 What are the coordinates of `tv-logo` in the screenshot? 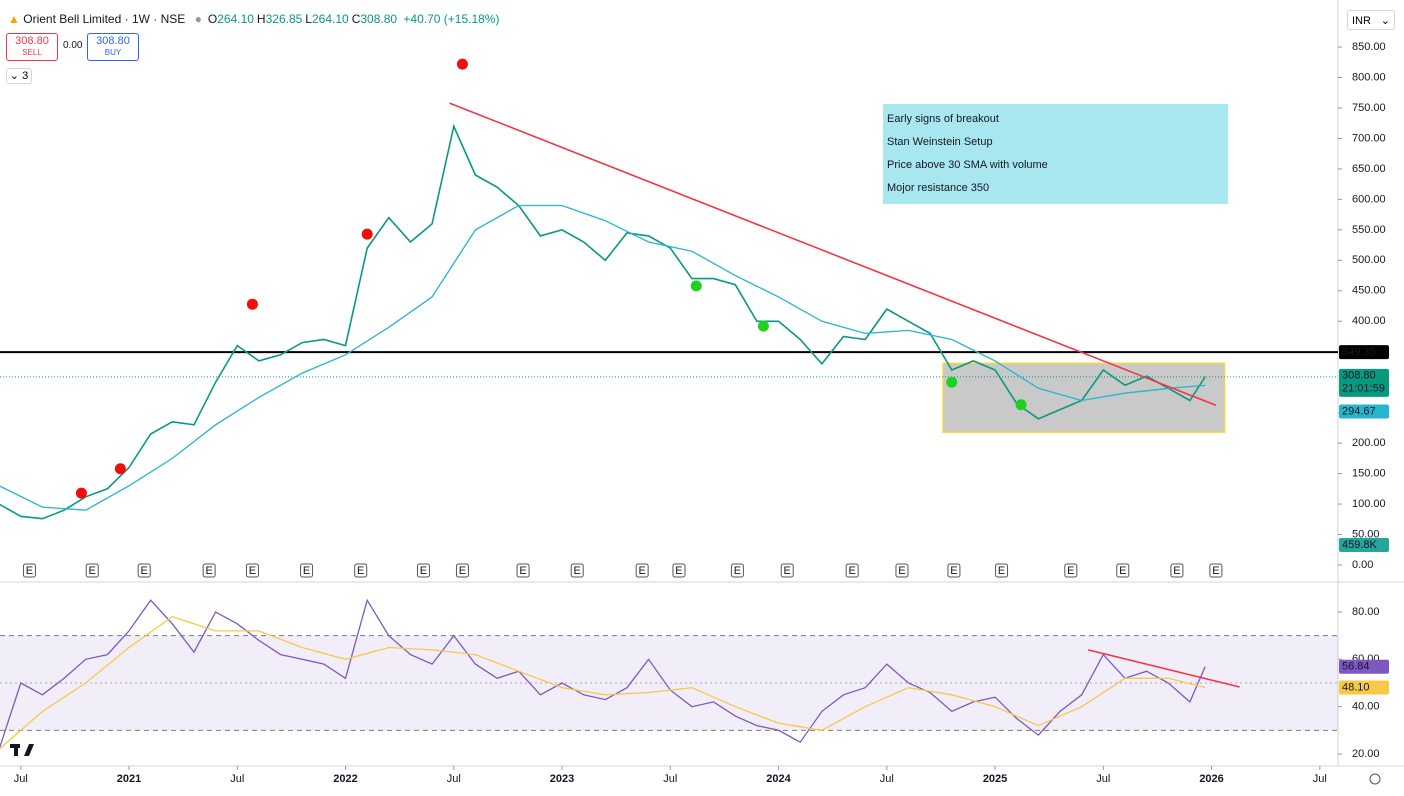 It's located at (22, 750).